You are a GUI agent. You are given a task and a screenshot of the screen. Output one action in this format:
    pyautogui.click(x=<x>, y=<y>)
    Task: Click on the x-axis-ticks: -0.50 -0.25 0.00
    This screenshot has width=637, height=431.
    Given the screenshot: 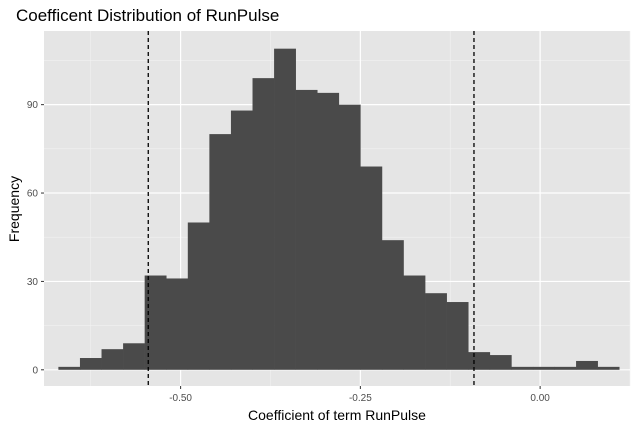 What is the action you would take?
    pyautogui.click(x=359, y=395)
    